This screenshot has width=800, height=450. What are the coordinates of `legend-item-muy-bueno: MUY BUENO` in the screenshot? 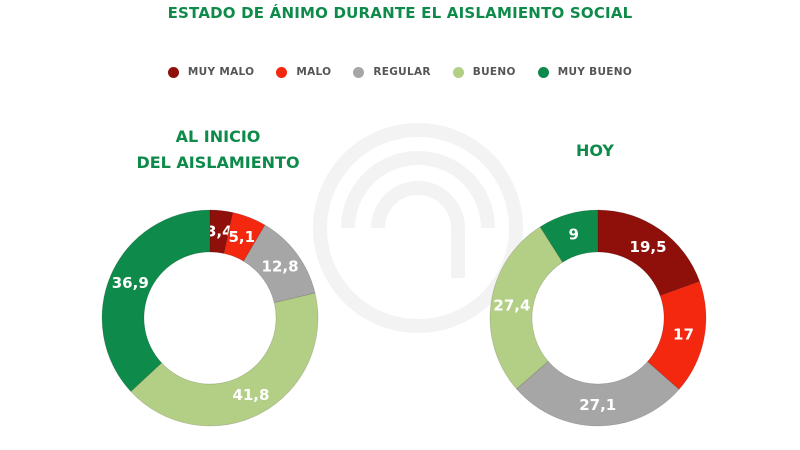 It's located at (585, 72).